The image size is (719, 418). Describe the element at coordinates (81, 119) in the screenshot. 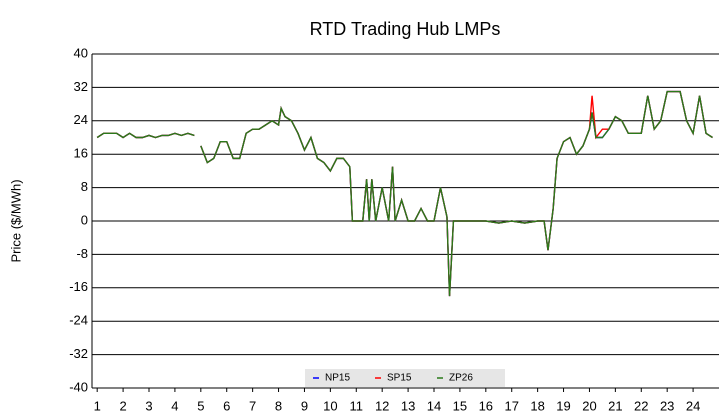

I see `y-tick-label: 24` at that location.